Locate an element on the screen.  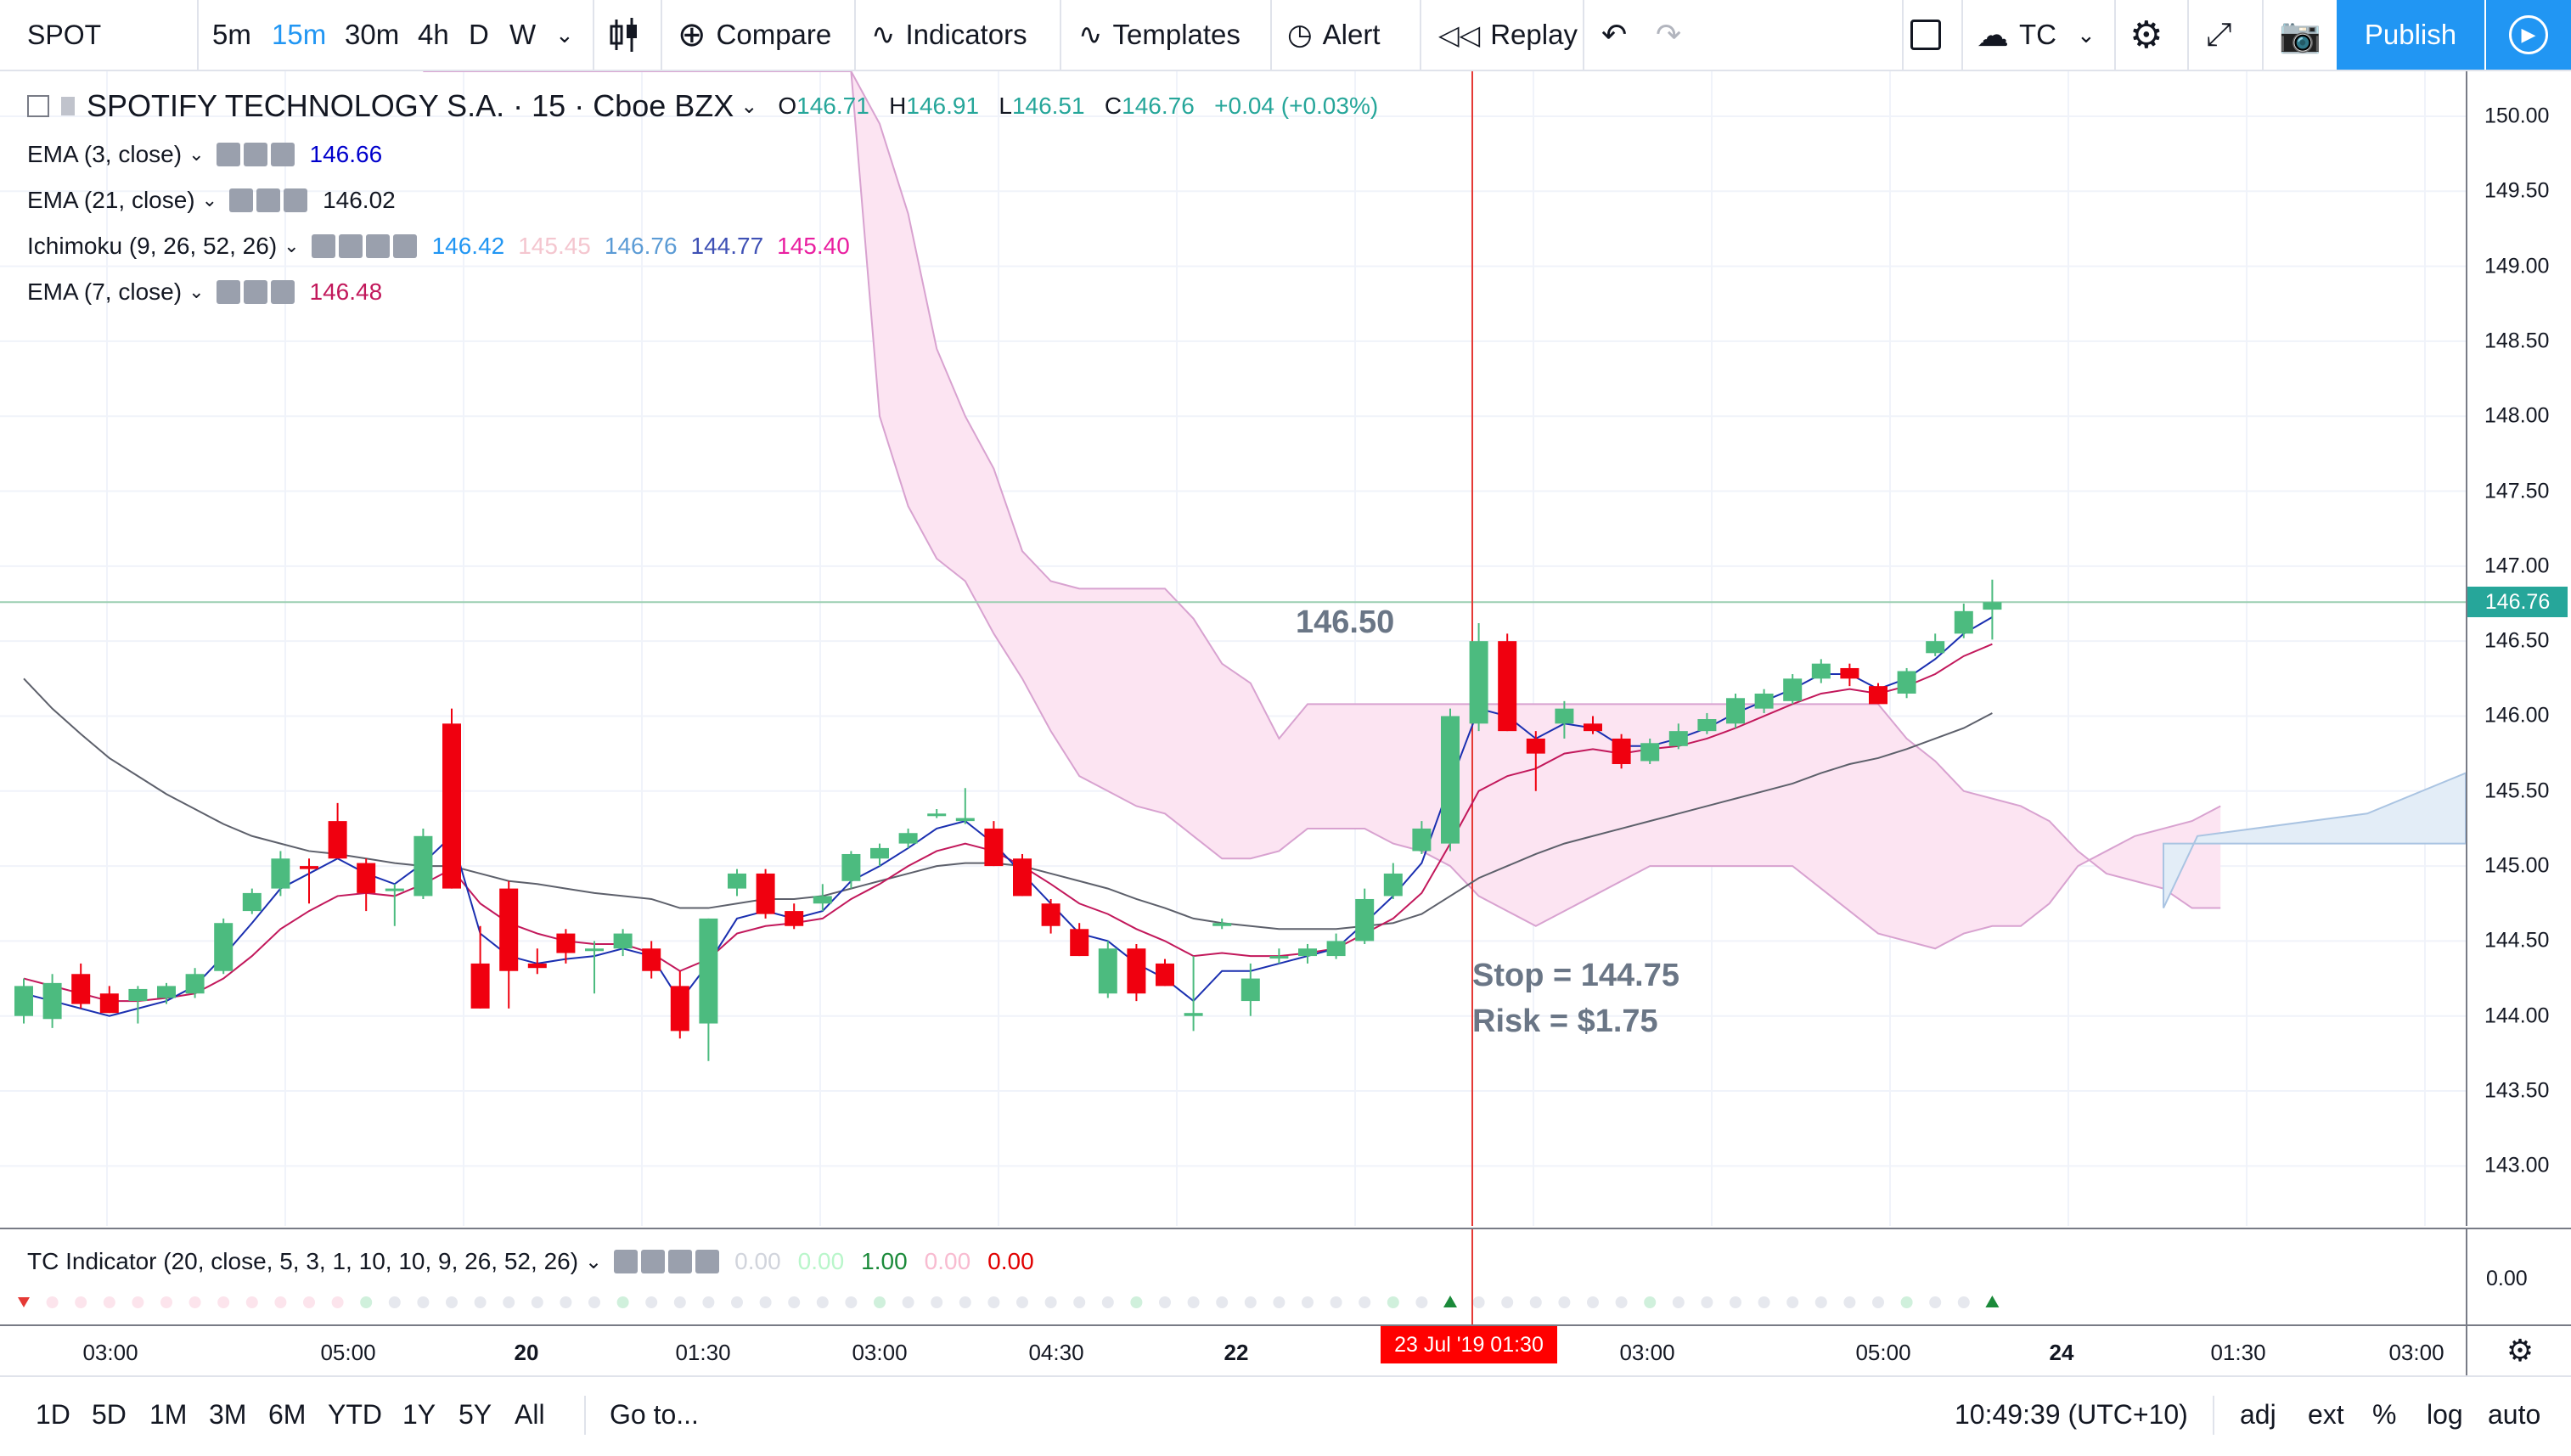
interval-15m: 15m is located at coordinates (299, 35).